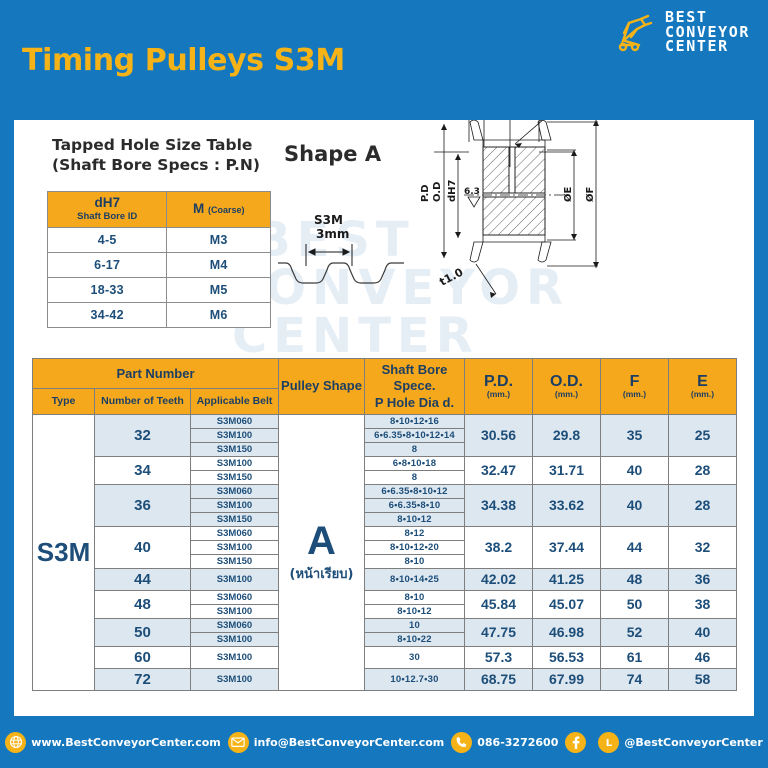 This screenshot has height=768, width=768. What do you see at coordinates (107, 240) in the screenshot?
I see `tapped-hole-bore-value: 4-5` at bounding box center [107, 240].